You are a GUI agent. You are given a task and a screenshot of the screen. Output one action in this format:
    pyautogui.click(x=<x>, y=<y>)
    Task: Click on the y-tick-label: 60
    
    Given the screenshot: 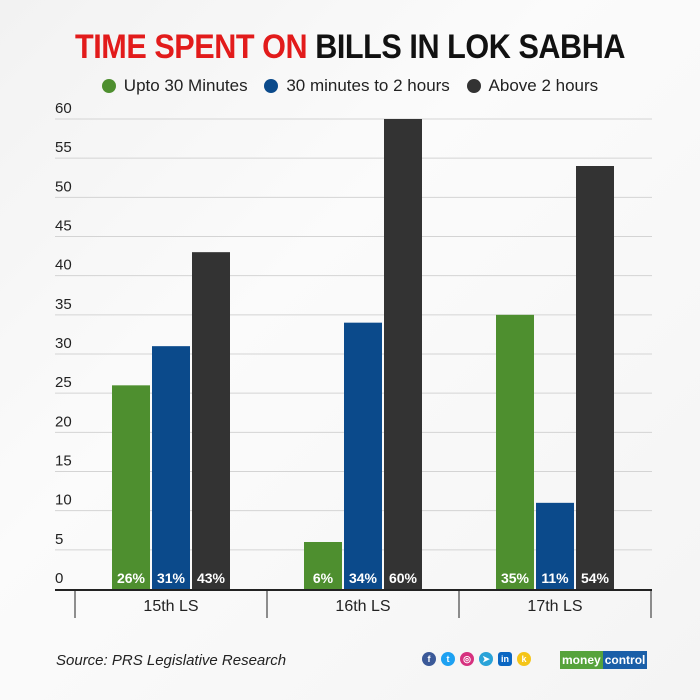 What is the action you would take?
    pyautogui.click(x=63, y=108)
    